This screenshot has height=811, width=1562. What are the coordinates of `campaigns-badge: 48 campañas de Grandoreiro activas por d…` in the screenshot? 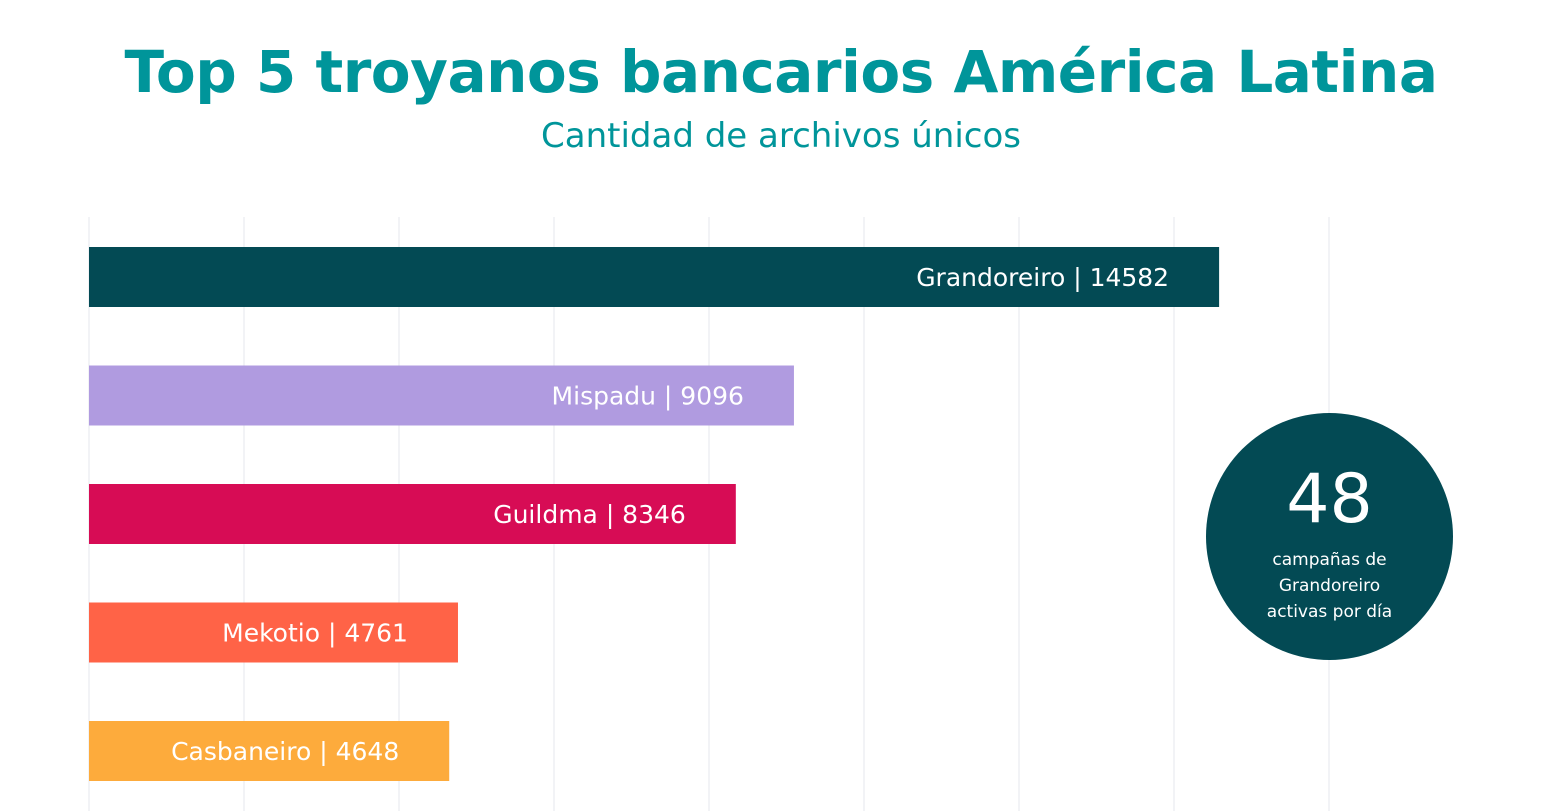 It's located at (1329, 536).